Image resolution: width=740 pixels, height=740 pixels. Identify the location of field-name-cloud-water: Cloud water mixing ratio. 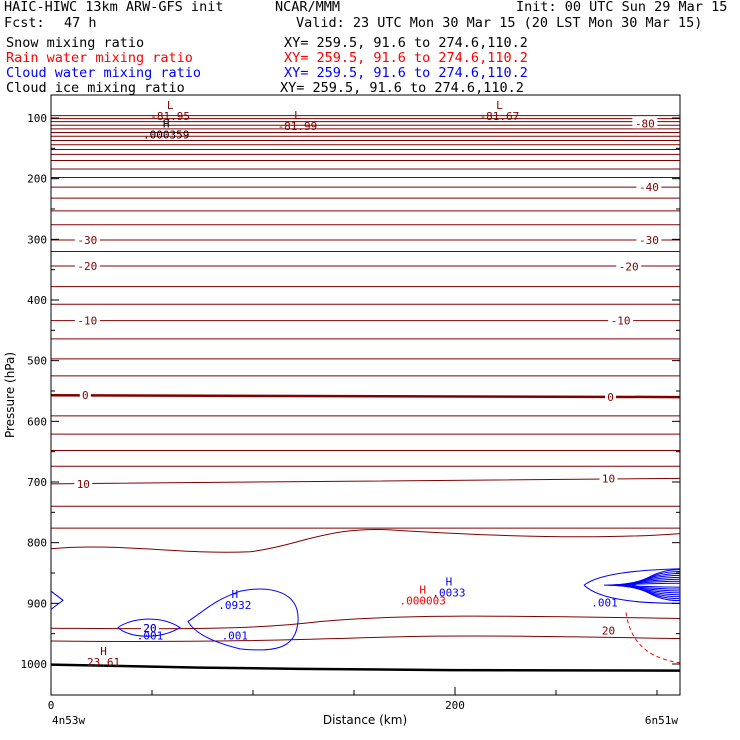
(104, 73).